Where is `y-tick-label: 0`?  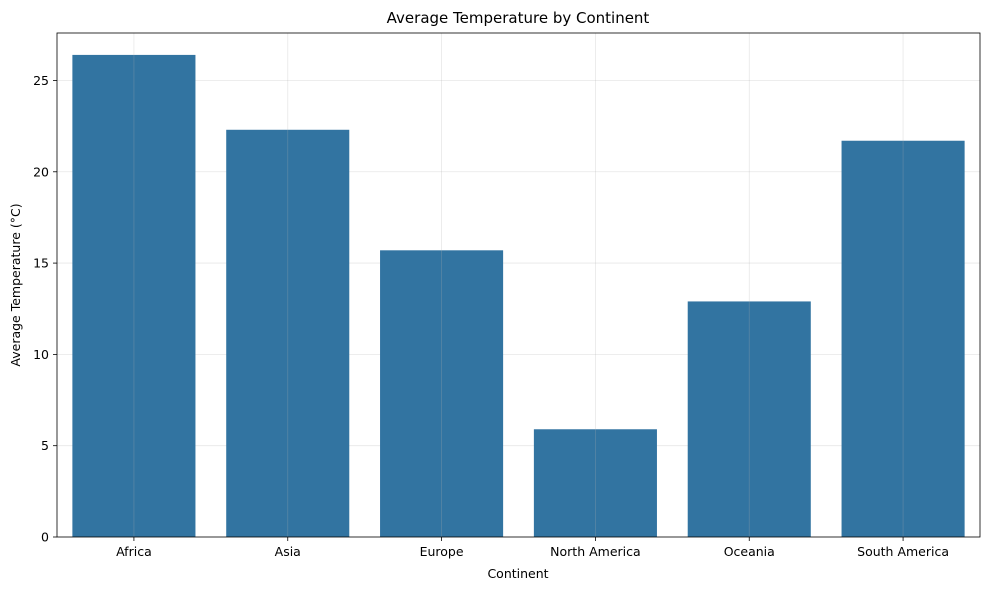
y-tick-label: 0 is located at coordinates (45, 537).